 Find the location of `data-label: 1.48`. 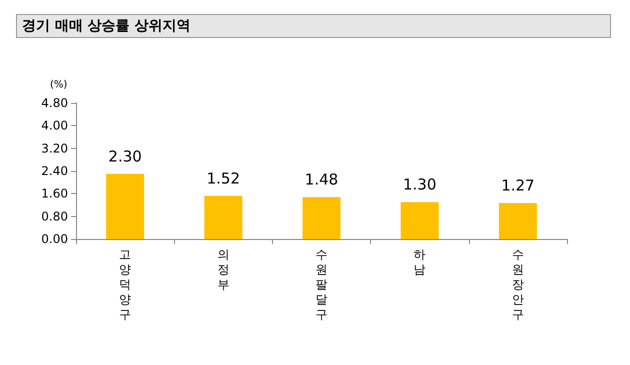

data-label: 1.48 is located at coordinates (321, 179).